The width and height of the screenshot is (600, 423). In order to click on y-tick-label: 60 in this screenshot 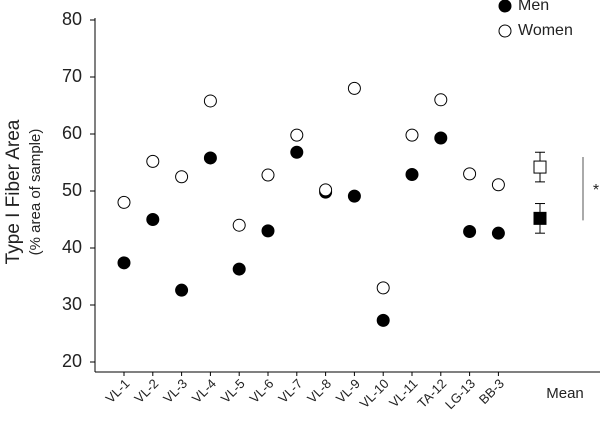, I will do `click(72, 133)`.